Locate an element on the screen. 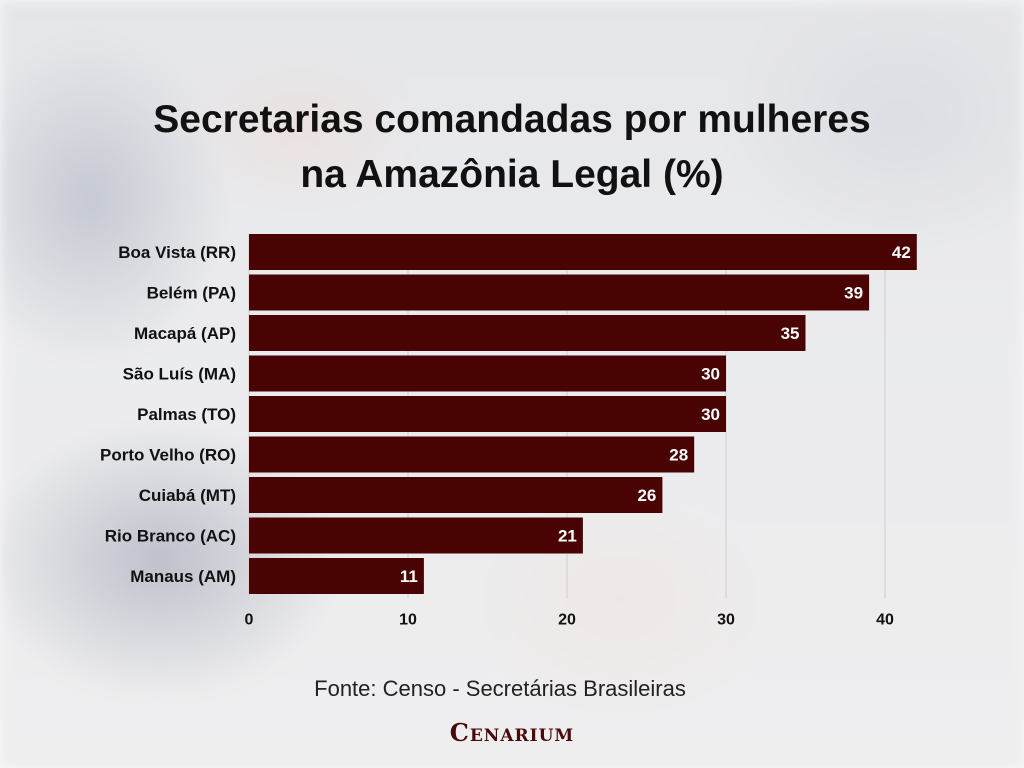 Image resolution: width=1024 pixels, height=768 pixels. value-label-7: 21 is located at coordinates (567, 536).